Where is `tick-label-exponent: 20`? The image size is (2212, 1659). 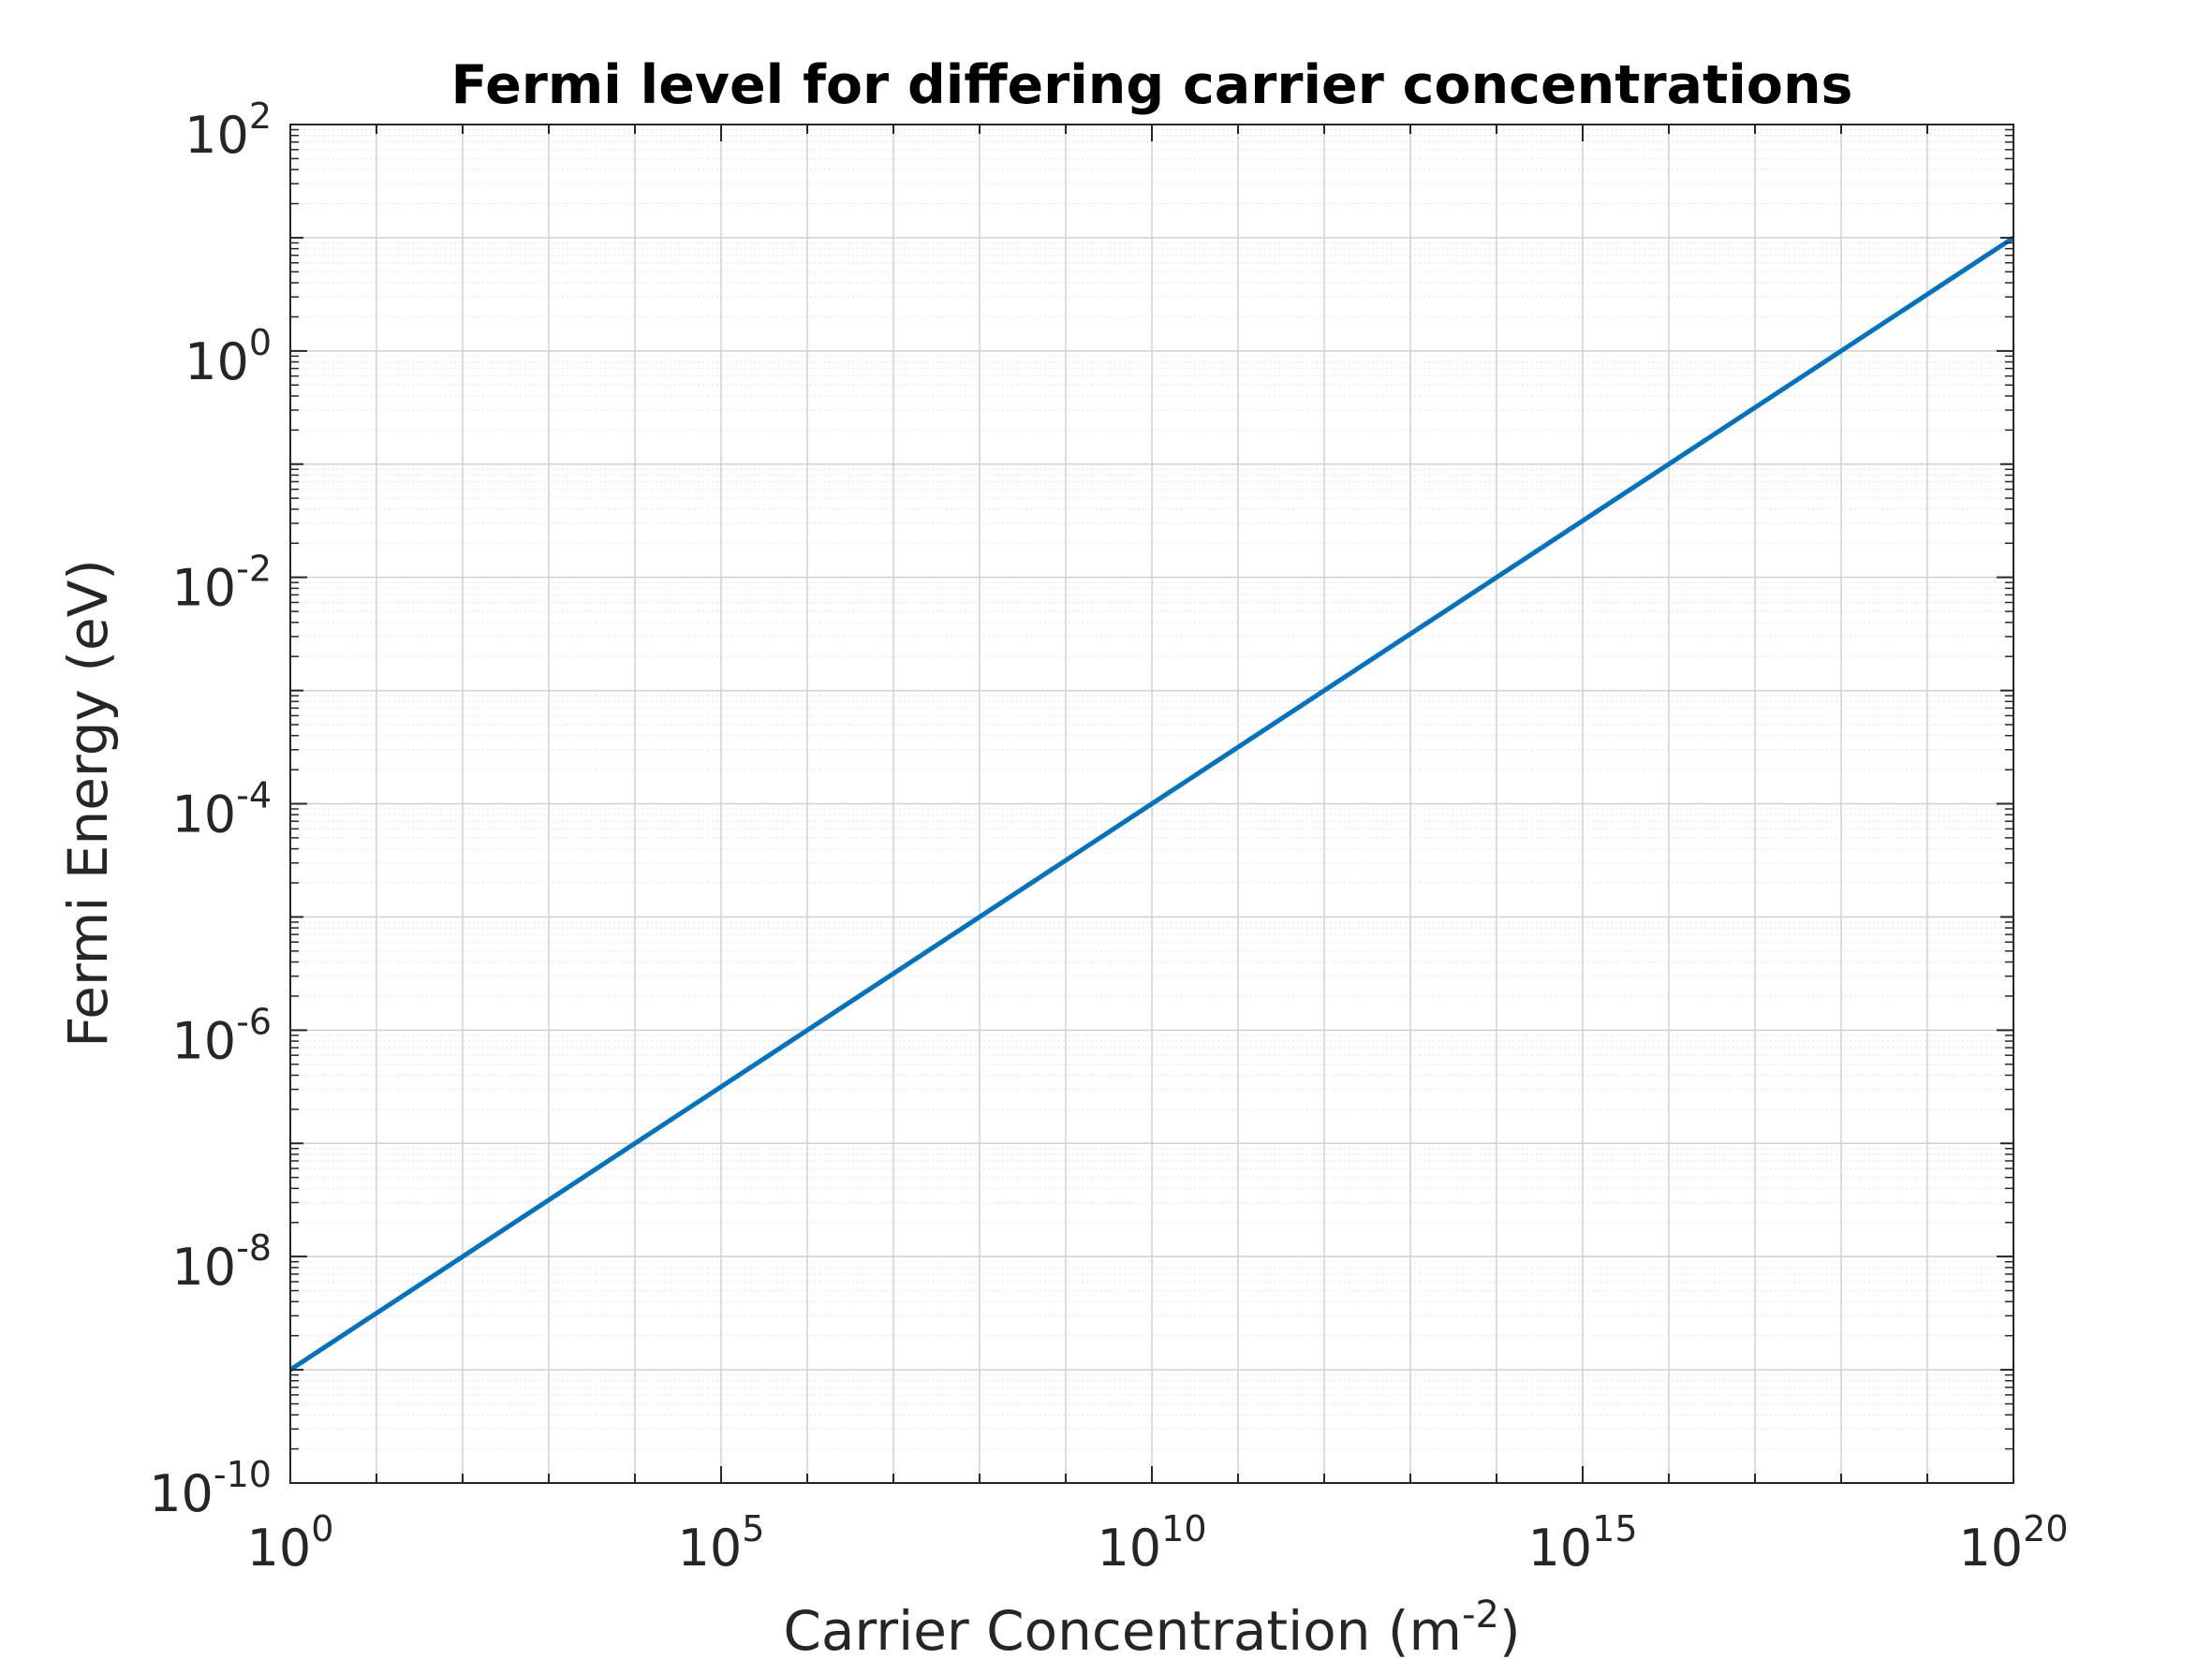 tick-label-exponent: 20 is located at coordinates (2045, 1528).